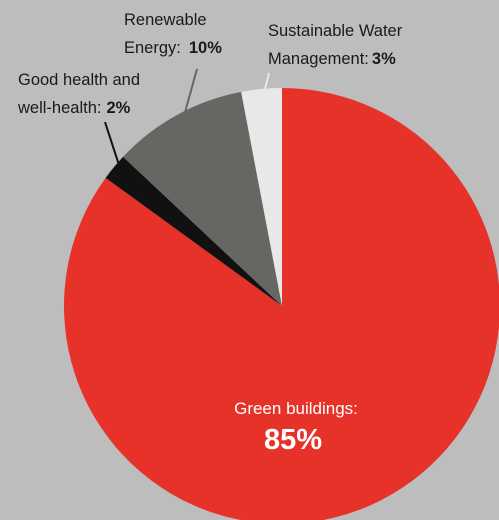 The height and width of the screenshot is (520, 499). What do you see at coordinates (265, 86) in the screenshot?
I see `leader-line-sustainable-water` at bounding box center [265, 86].